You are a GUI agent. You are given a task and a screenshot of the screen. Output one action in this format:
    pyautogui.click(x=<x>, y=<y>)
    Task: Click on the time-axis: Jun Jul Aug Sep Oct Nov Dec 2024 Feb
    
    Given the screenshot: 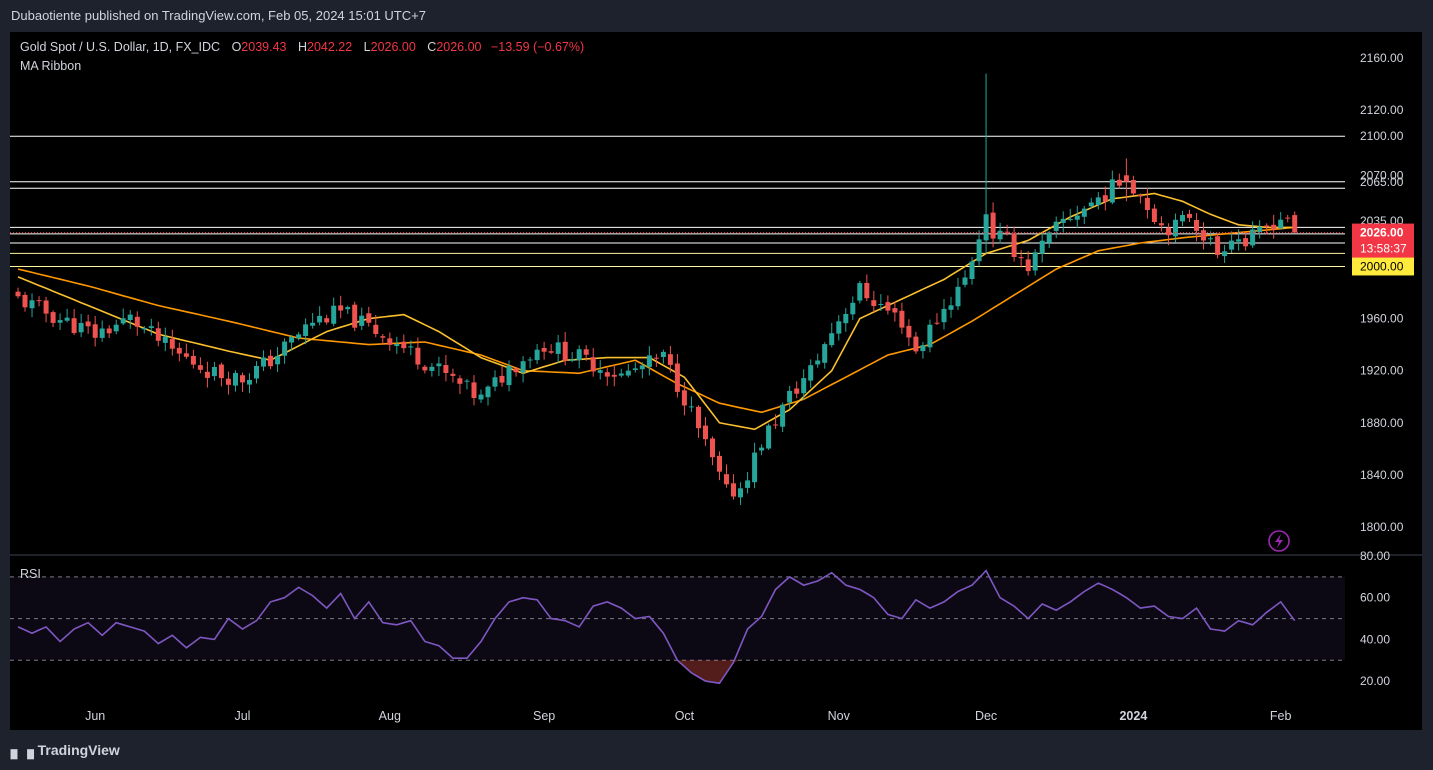 What is the action you would take?
    pyautogui.click(x=688, y=716)
    